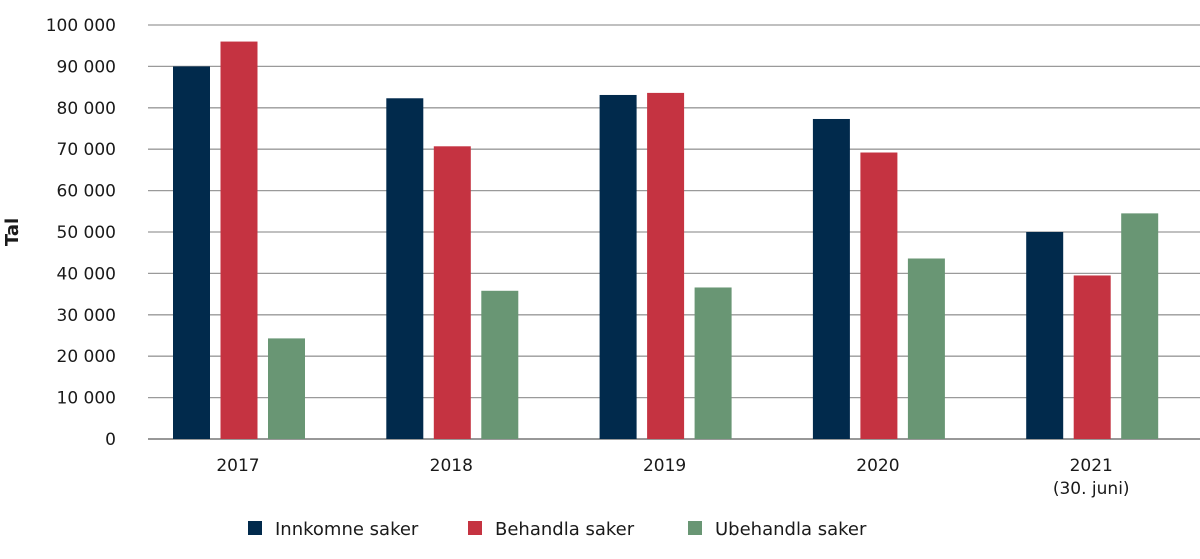  Describe the element at coordinates (1091, 466) in the screenshot. I see `x-tick-label: 2021` at that location.